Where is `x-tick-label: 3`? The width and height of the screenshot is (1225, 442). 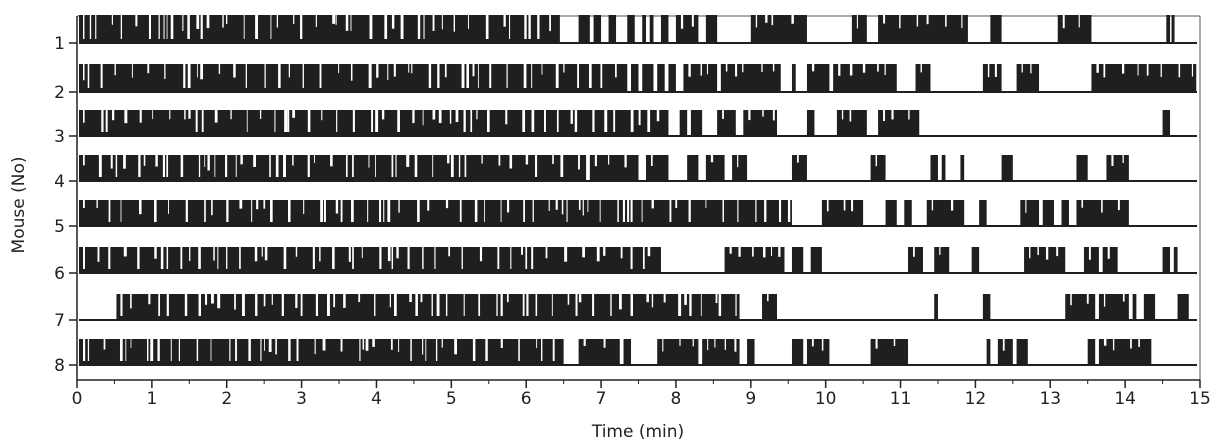
x-tick-label: 3 is located at coordinates (301, 399).